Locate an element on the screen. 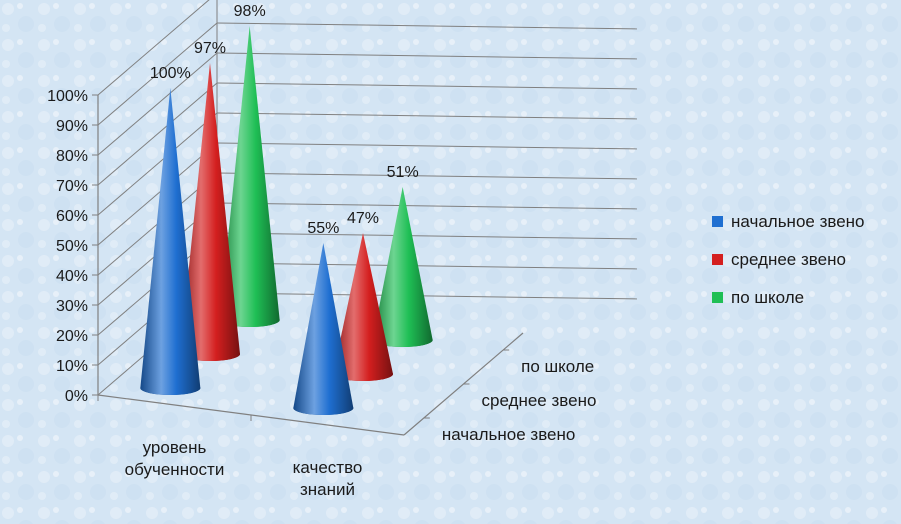 Image resolution: width=901 pixels, height=524 pixels. y-tick-label: 60% is located at coordinates (72, 216).